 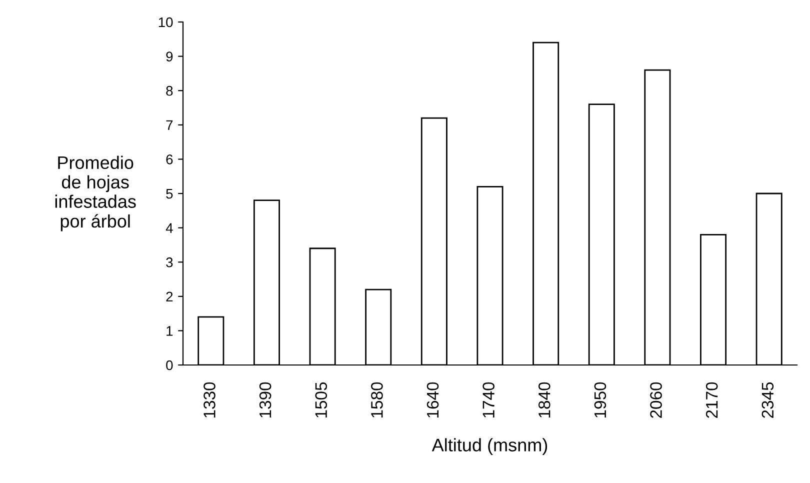 I want to click on x-tick-label: 2345, so click(x=768, y=400).